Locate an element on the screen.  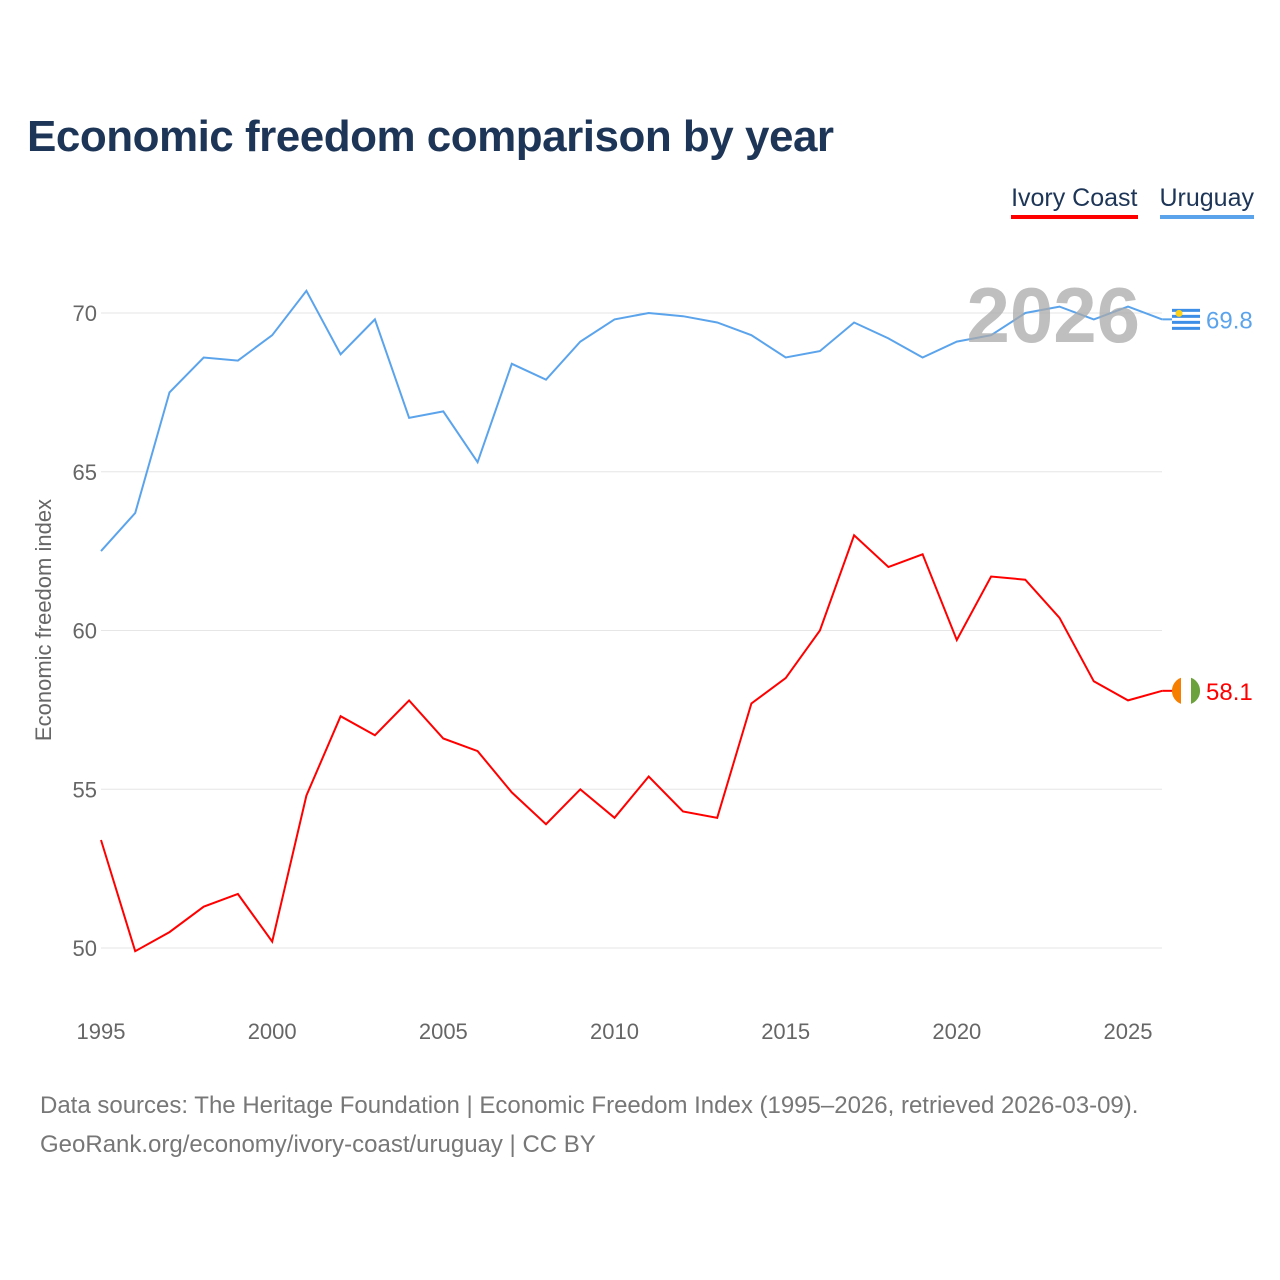
x-tick-label: 2000 is located at coordinates (272, 1031).